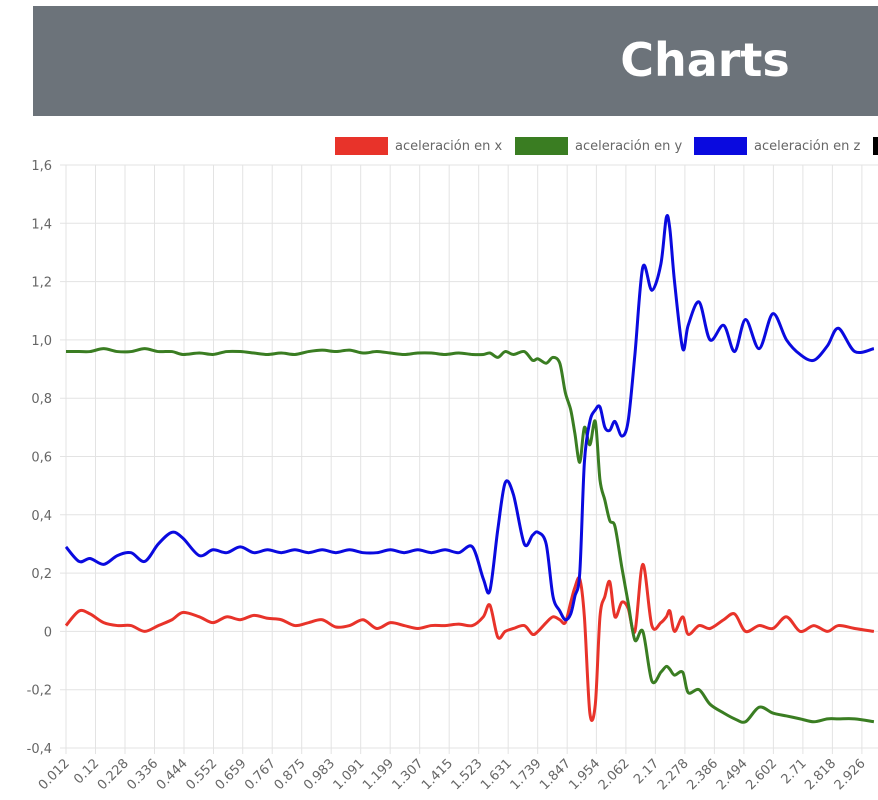  What do you see at coordinates (673, 774) in the screenshot?
I see `x-tick-label: 2.278` at bounding box center [673, 774].